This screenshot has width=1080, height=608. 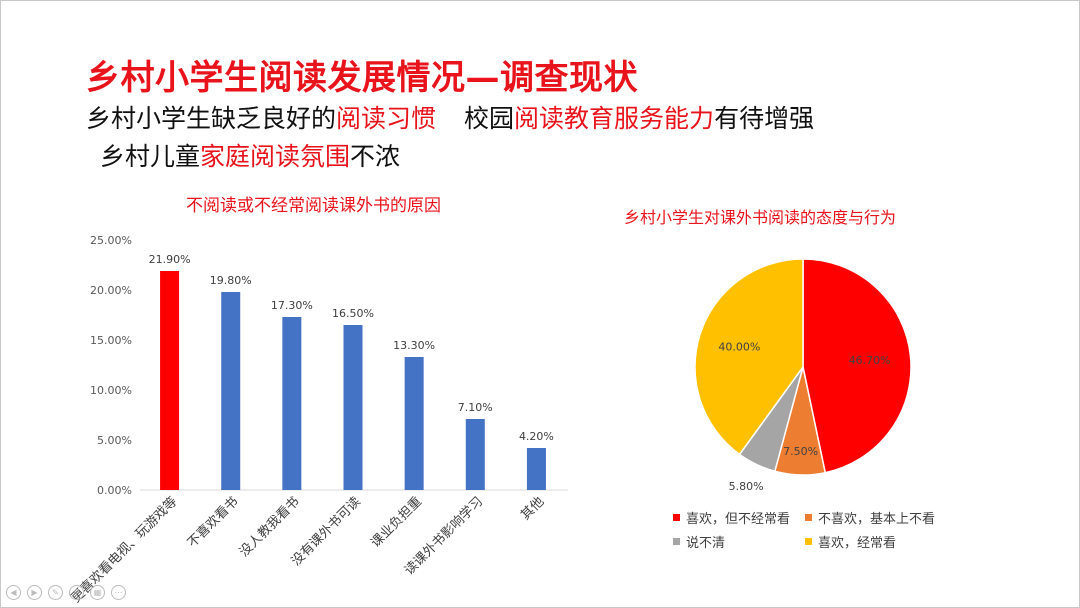 I want to click on next-slide-icon: ▶, so click(x=34, y=592).